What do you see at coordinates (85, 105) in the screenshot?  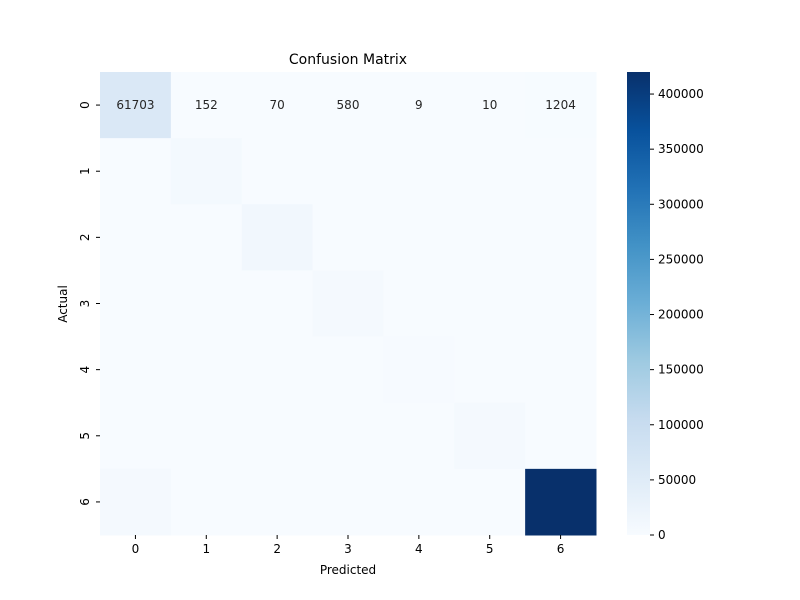 I see `y-tick-label: 0` at bounding box center [85, 105].